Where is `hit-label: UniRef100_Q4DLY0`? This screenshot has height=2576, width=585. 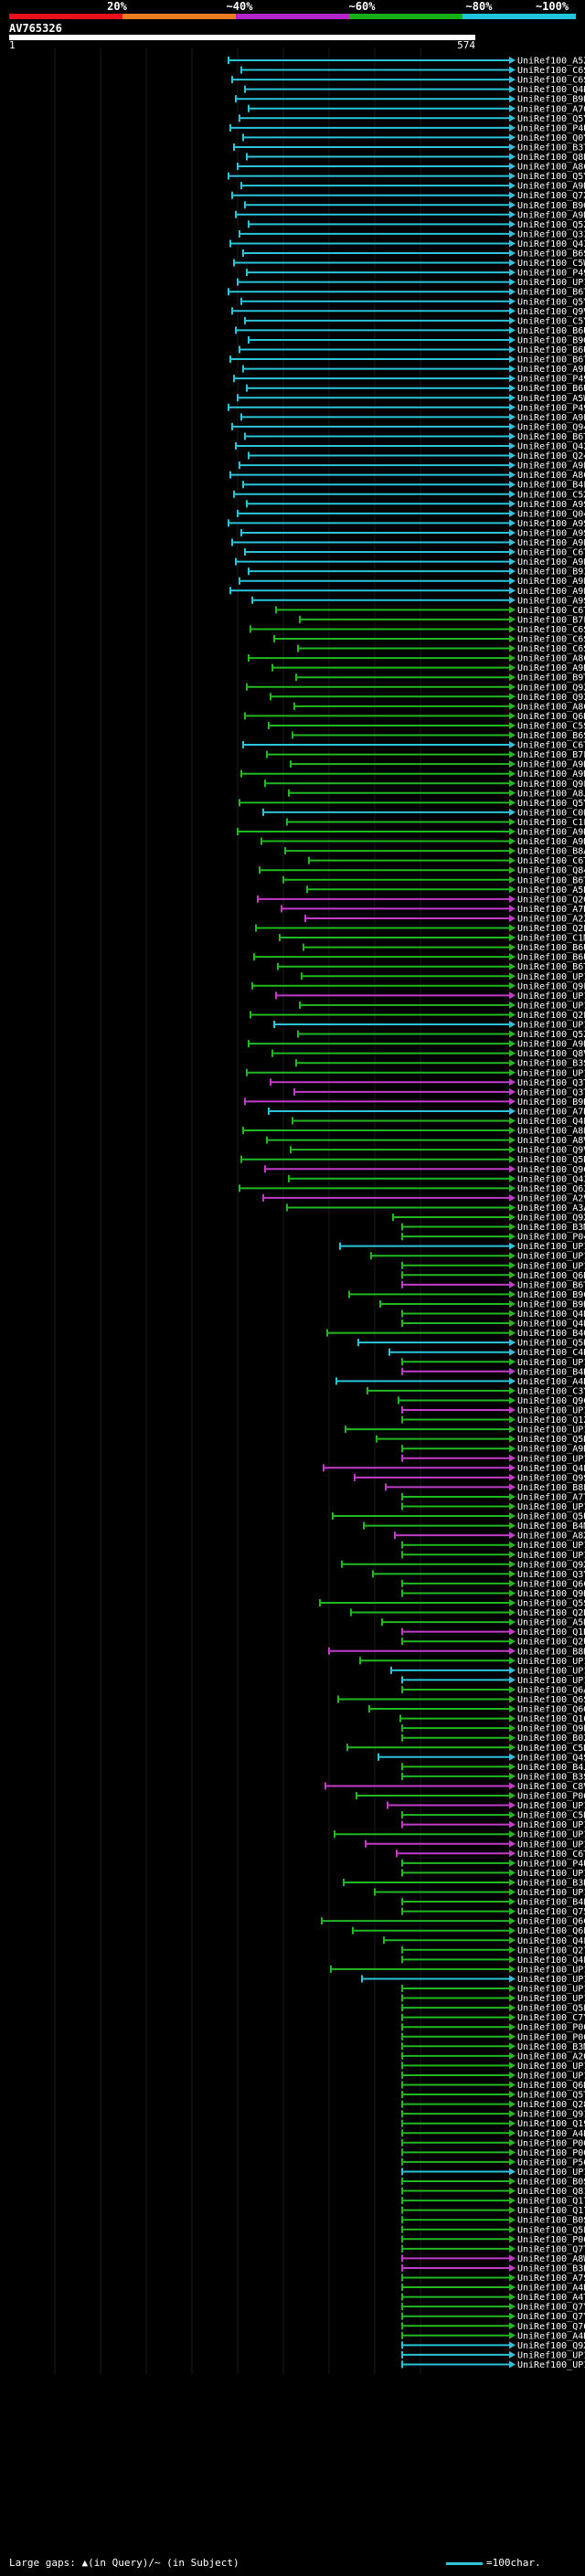 hit-label: UniRef100_Q4DLY0 is located at coordinates (551, 1325).